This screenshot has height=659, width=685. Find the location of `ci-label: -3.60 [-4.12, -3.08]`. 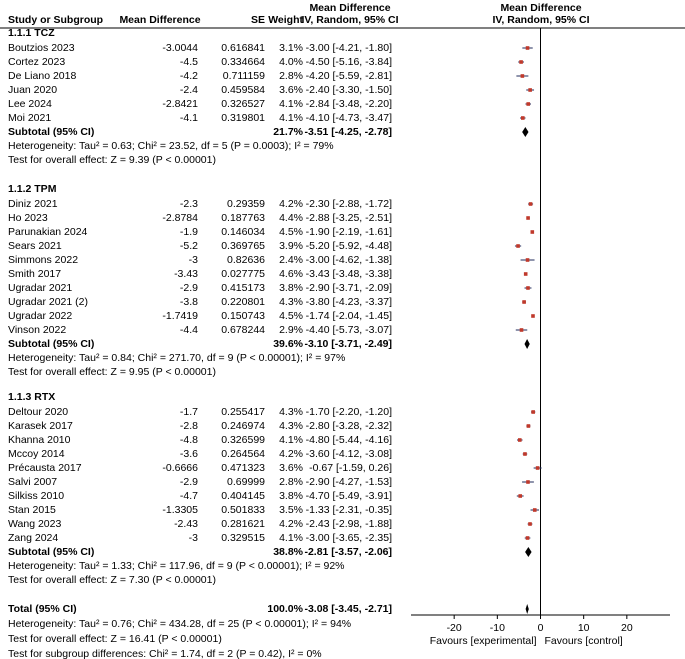

ci-label: -3.60 [-4.12, -3.08] is located at coordinates (349, 454).